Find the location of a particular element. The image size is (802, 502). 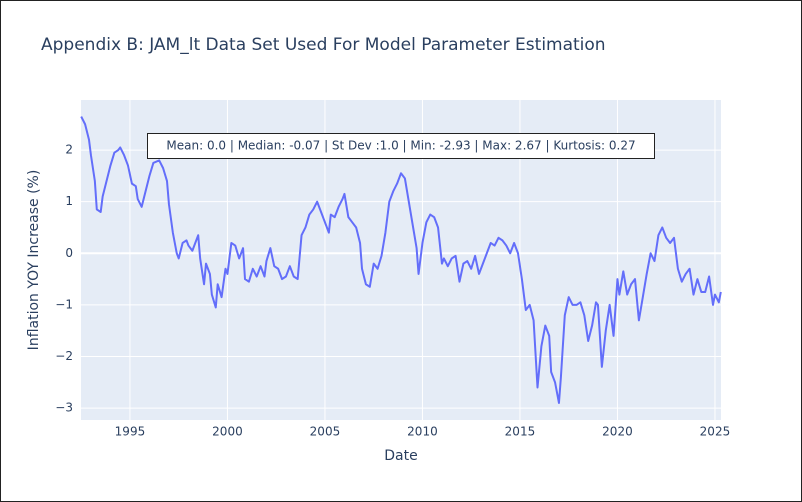

y-tick-label: 1 is located at coordinates (69, 201).